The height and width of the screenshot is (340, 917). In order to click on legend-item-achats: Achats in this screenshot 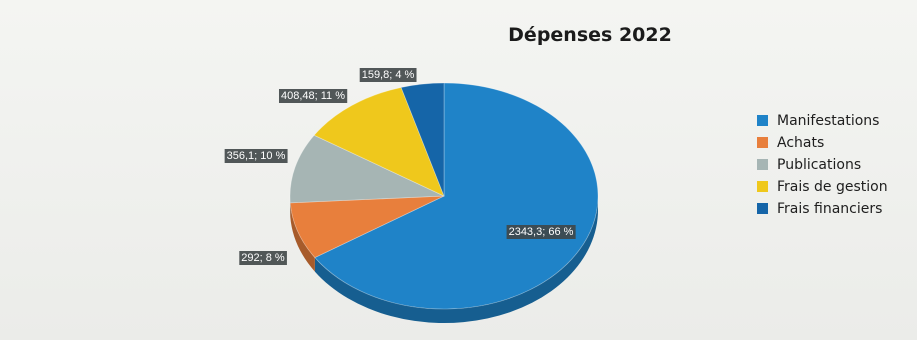, I will do `click(790, 143)`.